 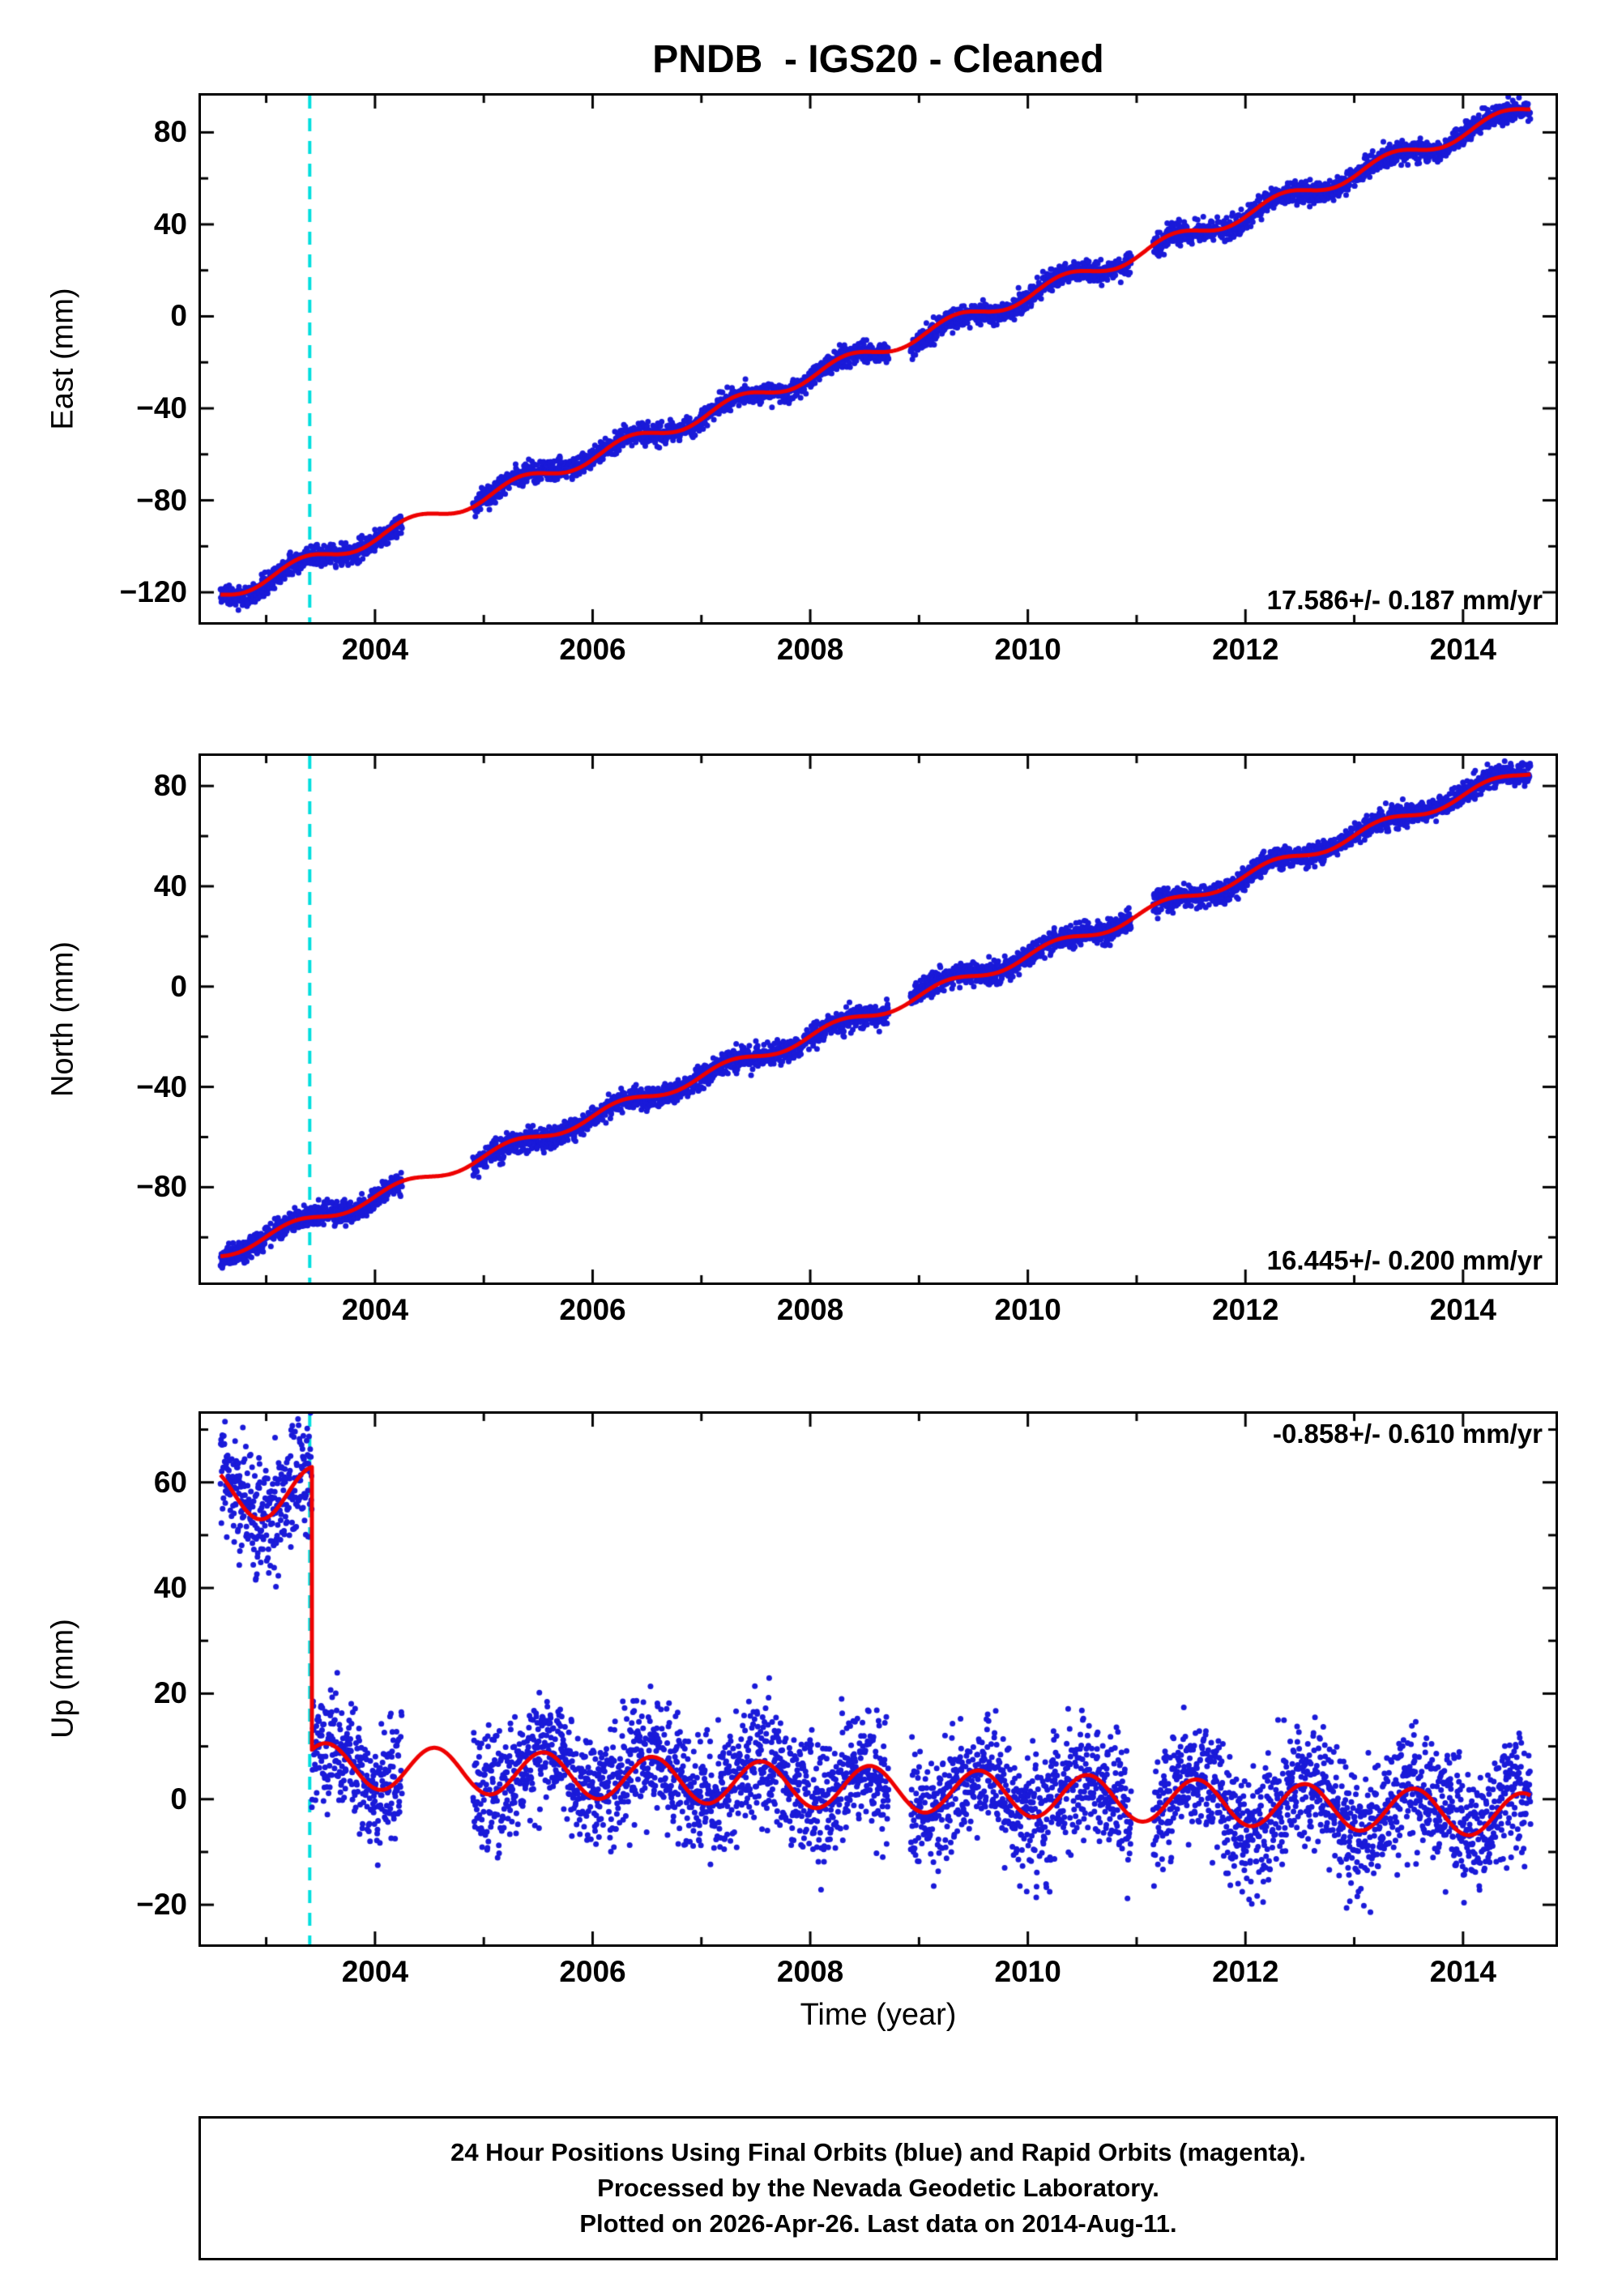 What do you see at coordinates (170, 786) in the screenshot?
I see `north-y-tick-label: 80` at bounding box center [170, 786].